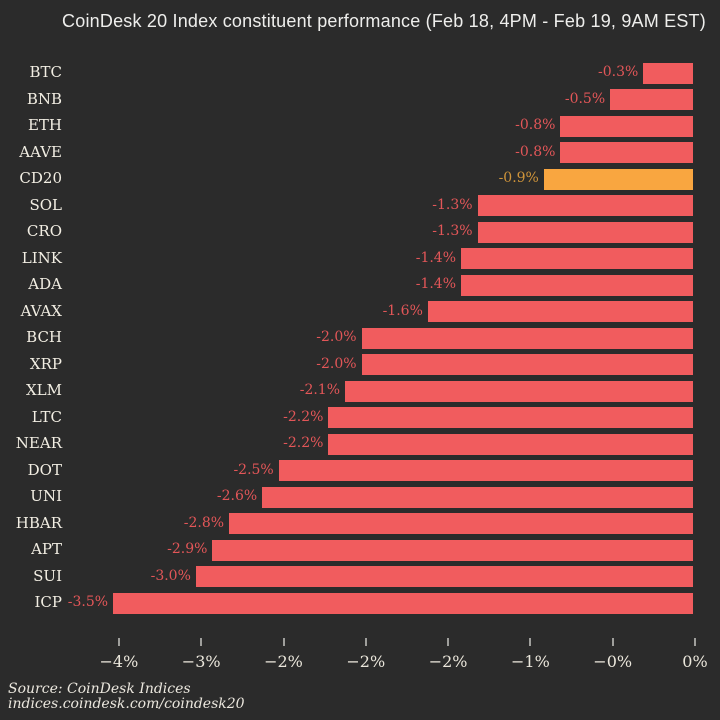 The image size is (720, 720). I want to click on performance-bar-icp, so click(403, 603).